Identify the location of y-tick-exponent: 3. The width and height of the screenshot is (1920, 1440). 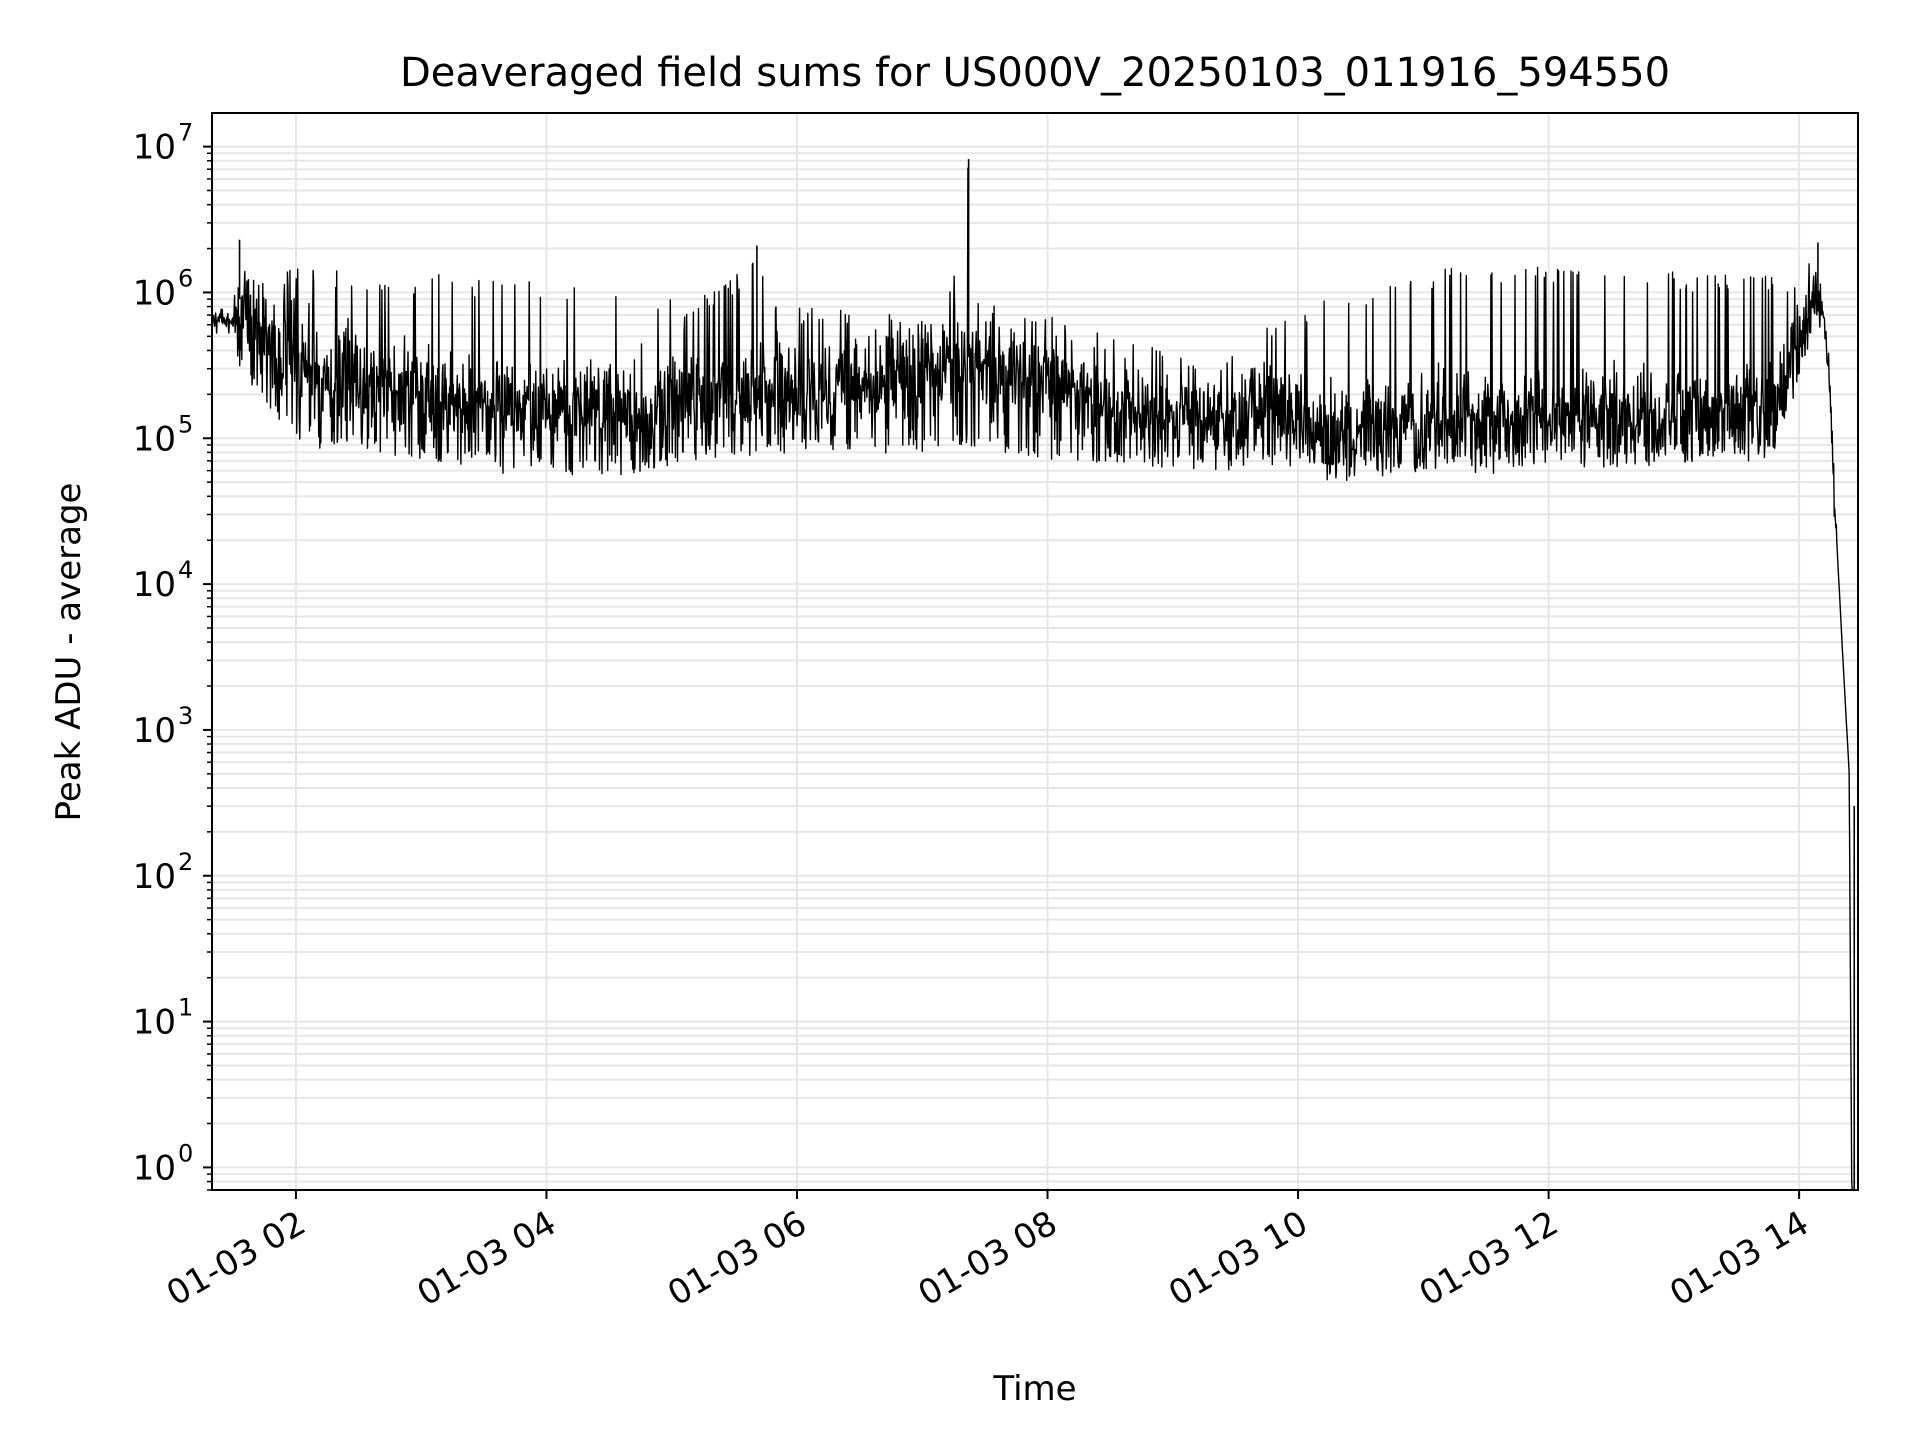
(185, 716).